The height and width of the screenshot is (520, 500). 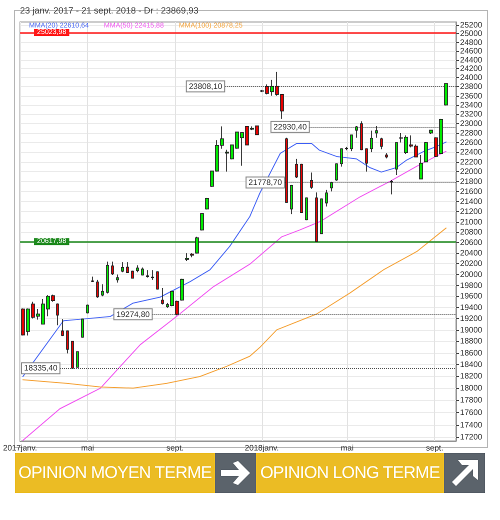 What do you see at coordinates (471, 51) in the screenshot?
I see `y-tick-label: 24600` at bounding box center [471, 51].